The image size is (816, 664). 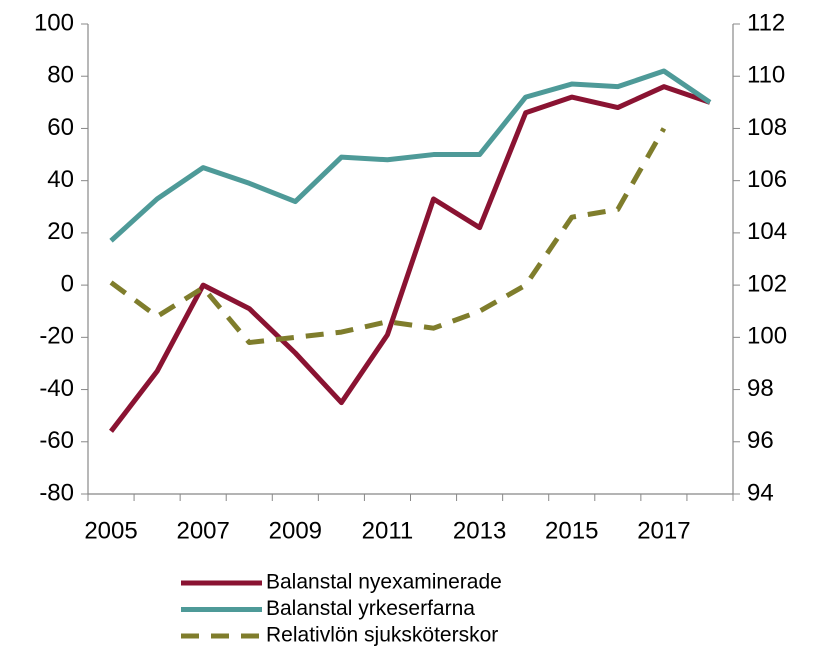 What do you see at coordinates (295, 530) in the screenshot?
I see `x-tick-label: 2009` at bounding box center [295, 530].